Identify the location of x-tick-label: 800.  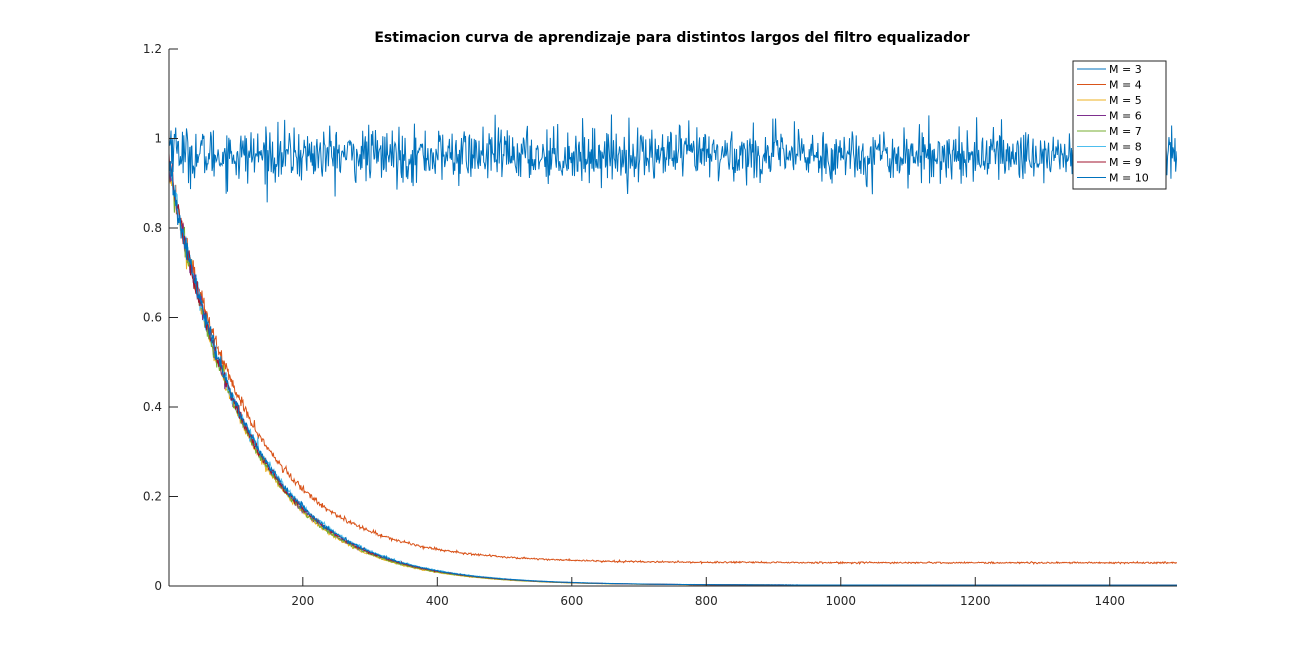
(706, 601).